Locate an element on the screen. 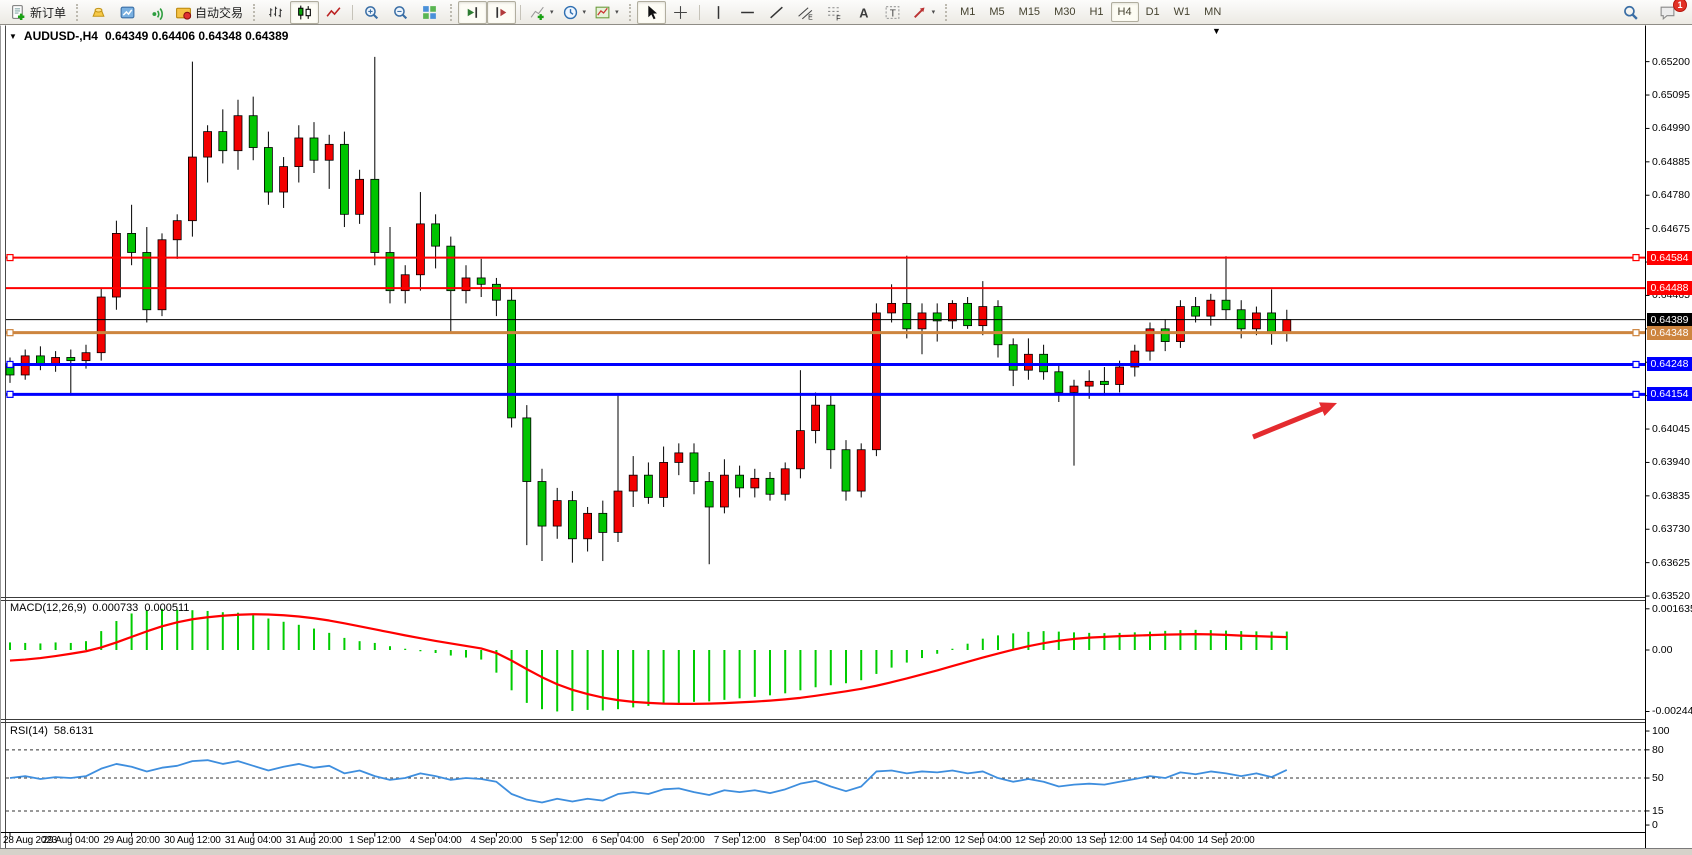 The image size is (1692, 855). candlestick-mode-button is located at coordinates (305, 12).